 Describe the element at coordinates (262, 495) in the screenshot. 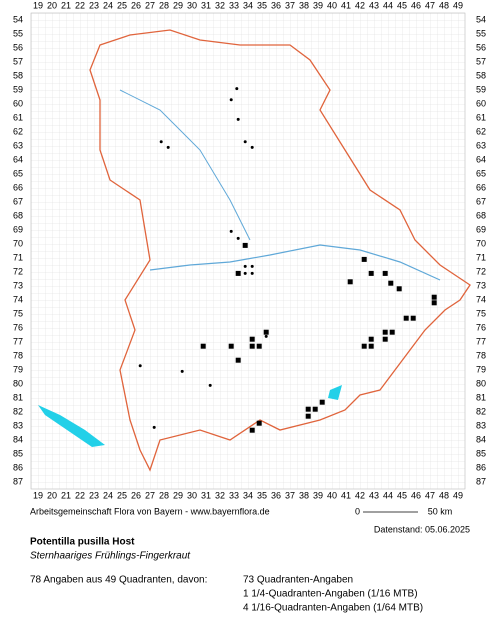

I see `column-label: 35` at that location.